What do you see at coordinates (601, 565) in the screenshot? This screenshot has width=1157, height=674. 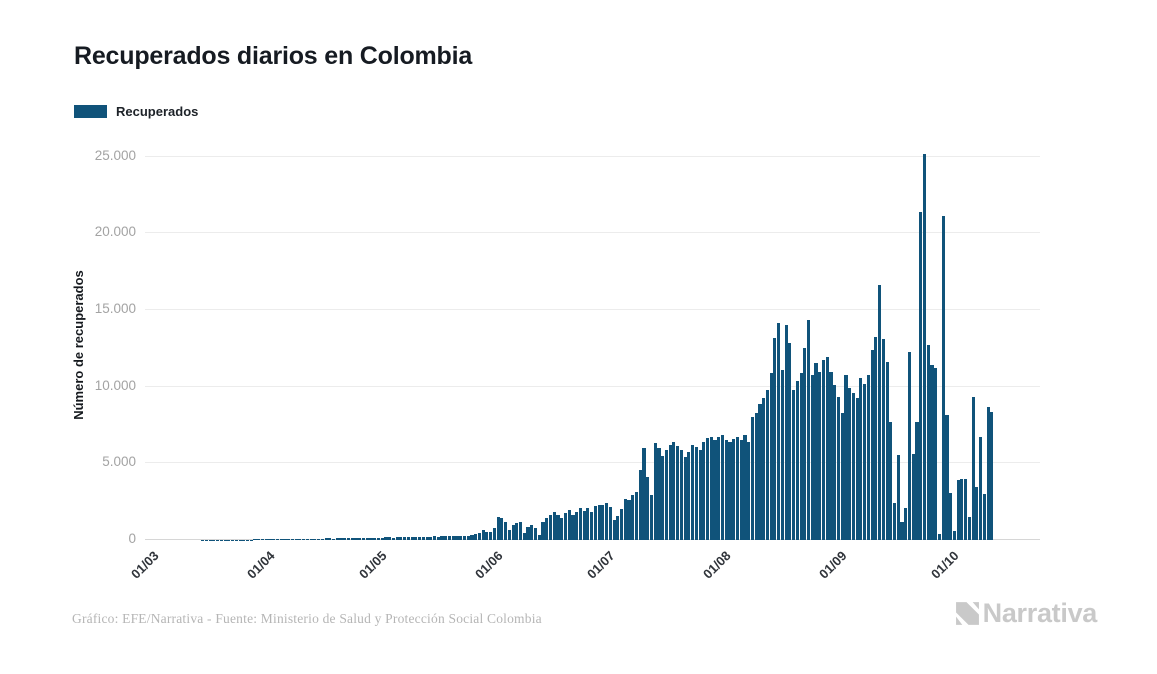 I see `x-tick-label: 01/07` at bounding box center [601, 565].